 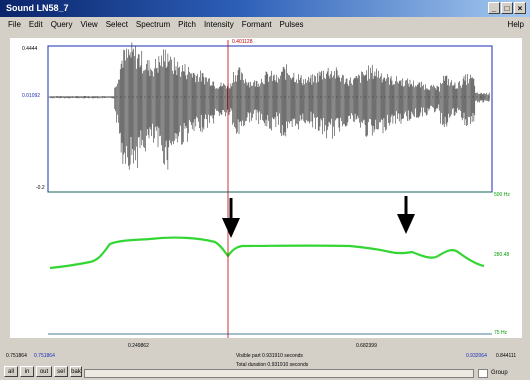 I want to click on close-button: ×, so click(x=520, y=8).